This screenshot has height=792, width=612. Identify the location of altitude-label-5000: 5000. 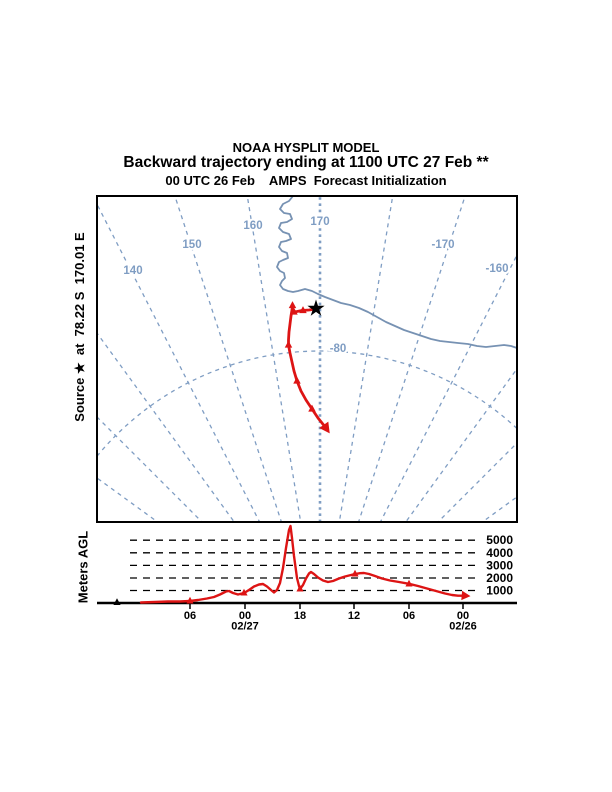
(499, 540).